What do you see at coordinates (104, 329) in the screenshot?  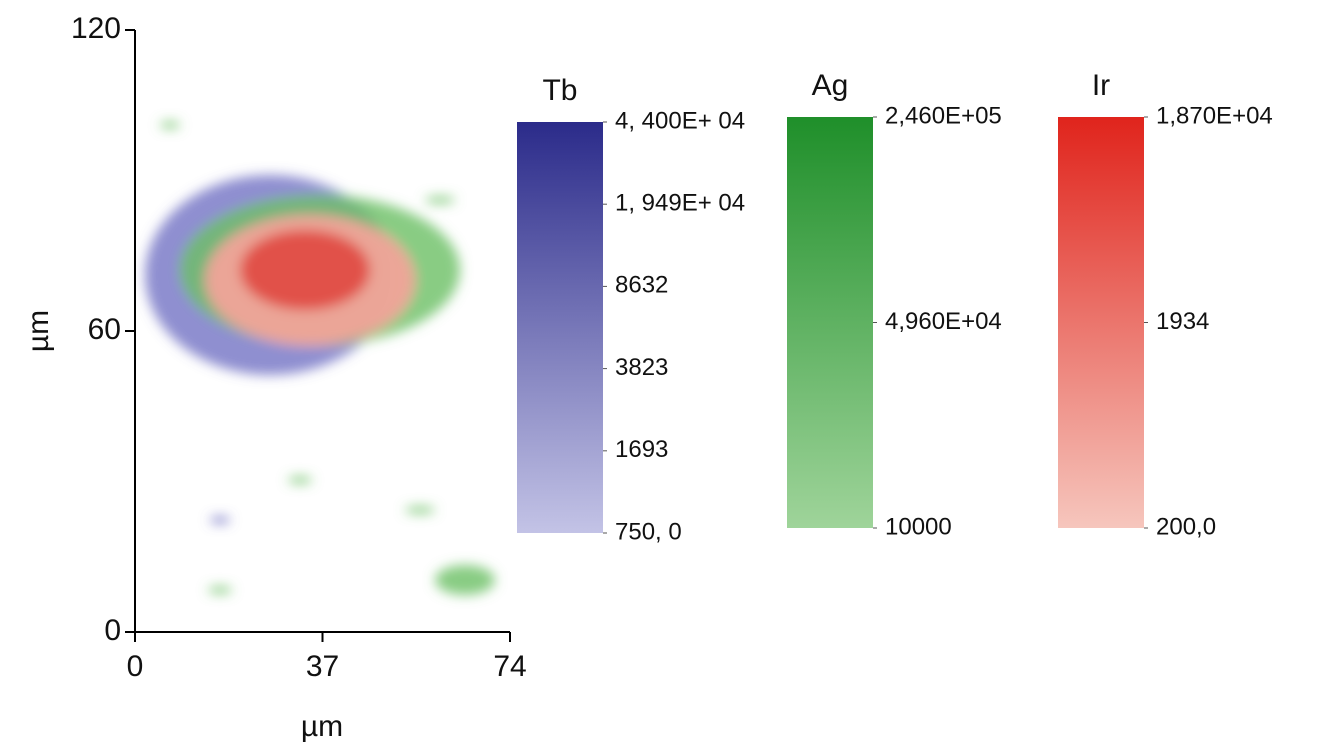 I see `y-tick-label: 60` at bounding box center [104, 329].